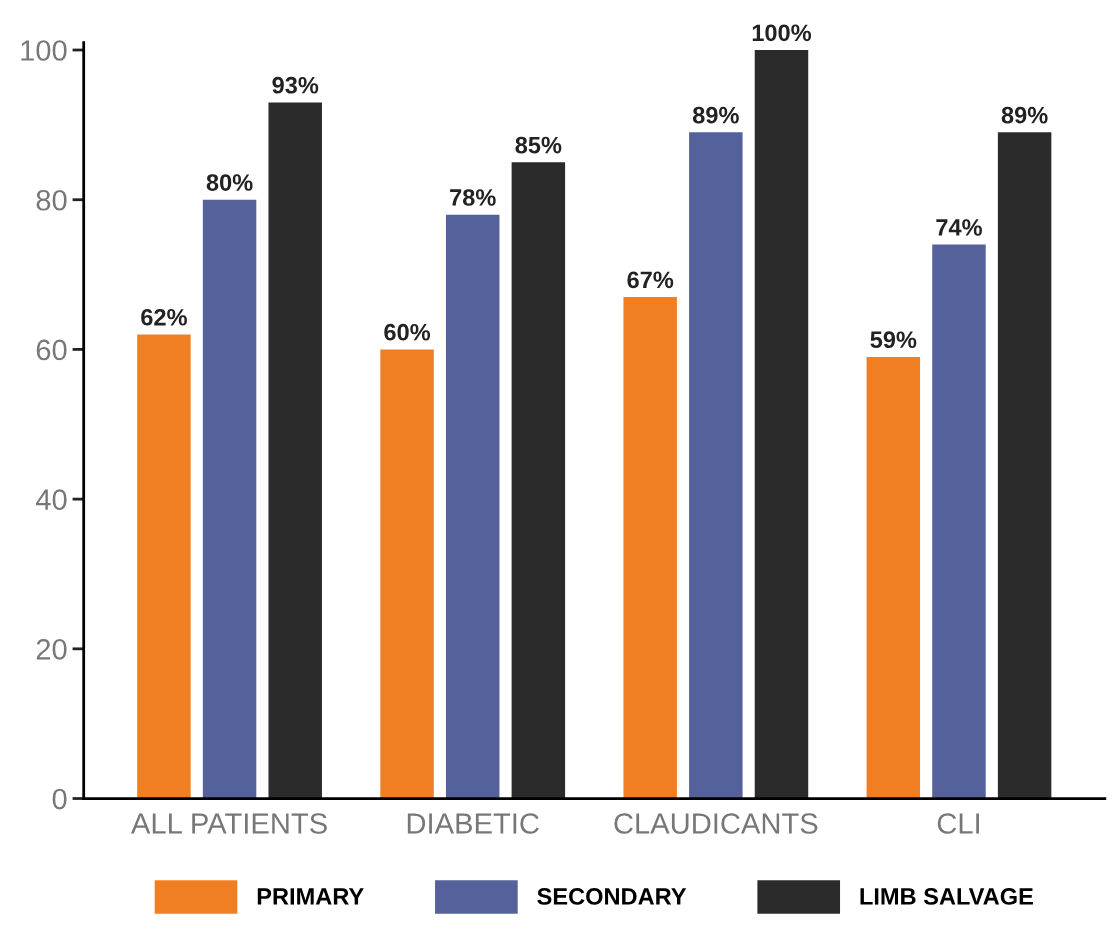 Image resolution: width=1116 pixels, height=945 pixels. Describe the element at coordinates (716, 823) in the screenshot. I see `x-tick-label: CLAUDICANTS` at that location.